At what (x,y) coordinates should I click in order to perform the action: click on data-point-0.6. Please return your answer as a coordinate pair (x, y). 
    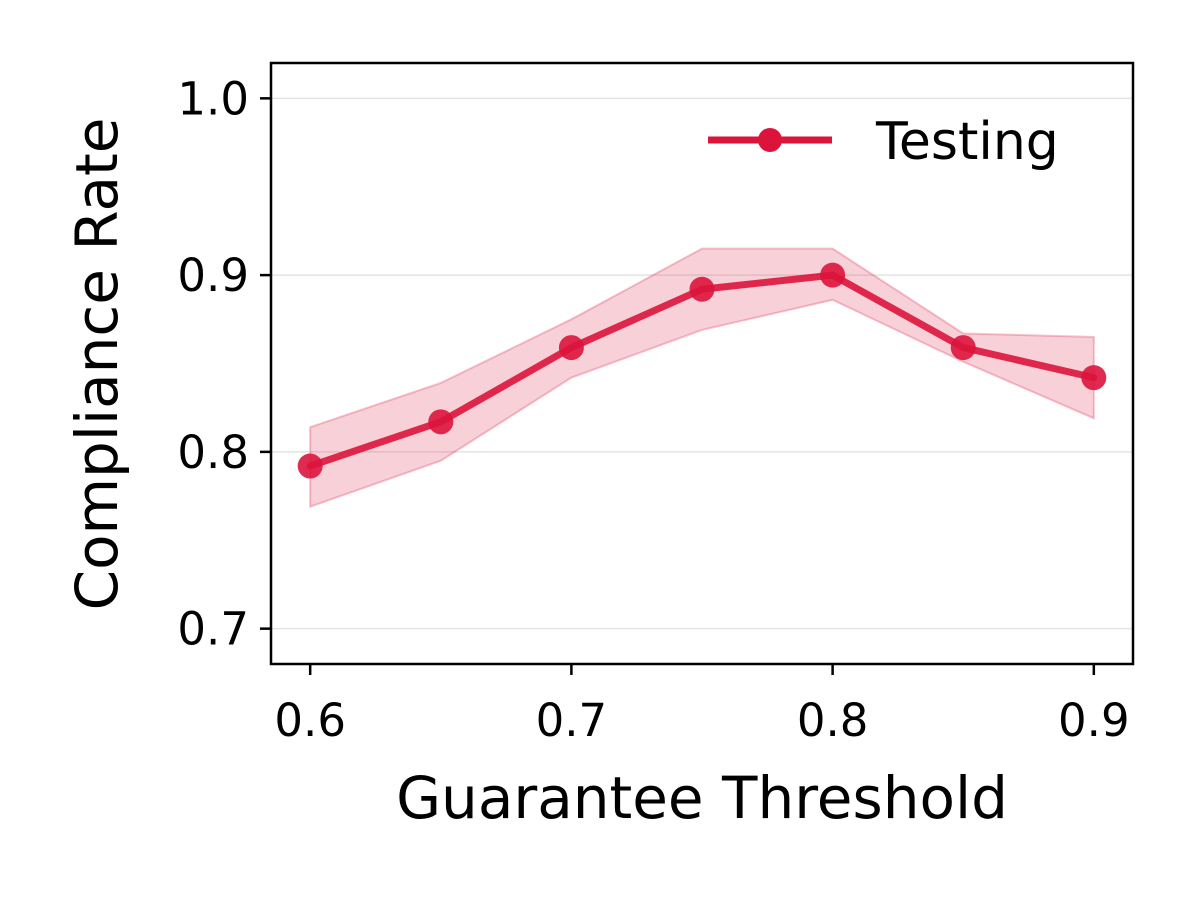
    Looking at the image, I should click on (310, 466).